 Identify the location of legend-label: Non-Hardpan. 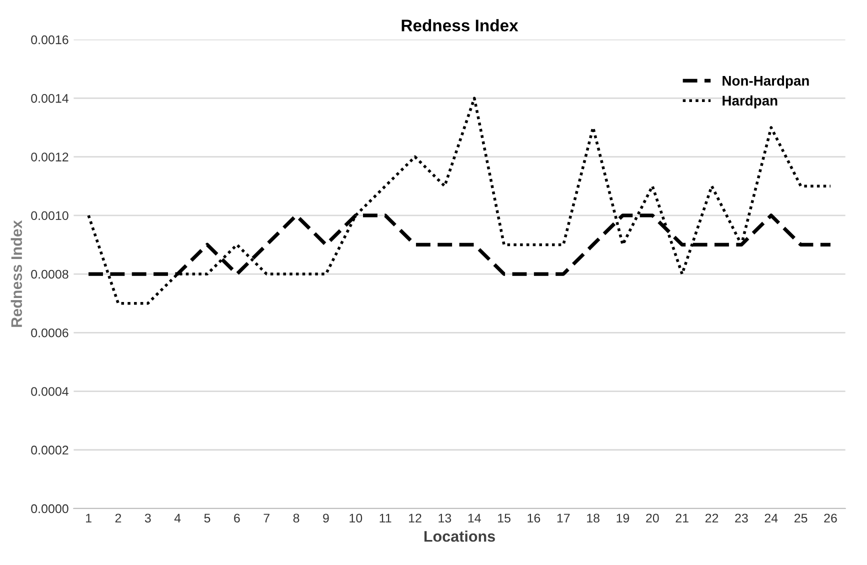
(765, 82).